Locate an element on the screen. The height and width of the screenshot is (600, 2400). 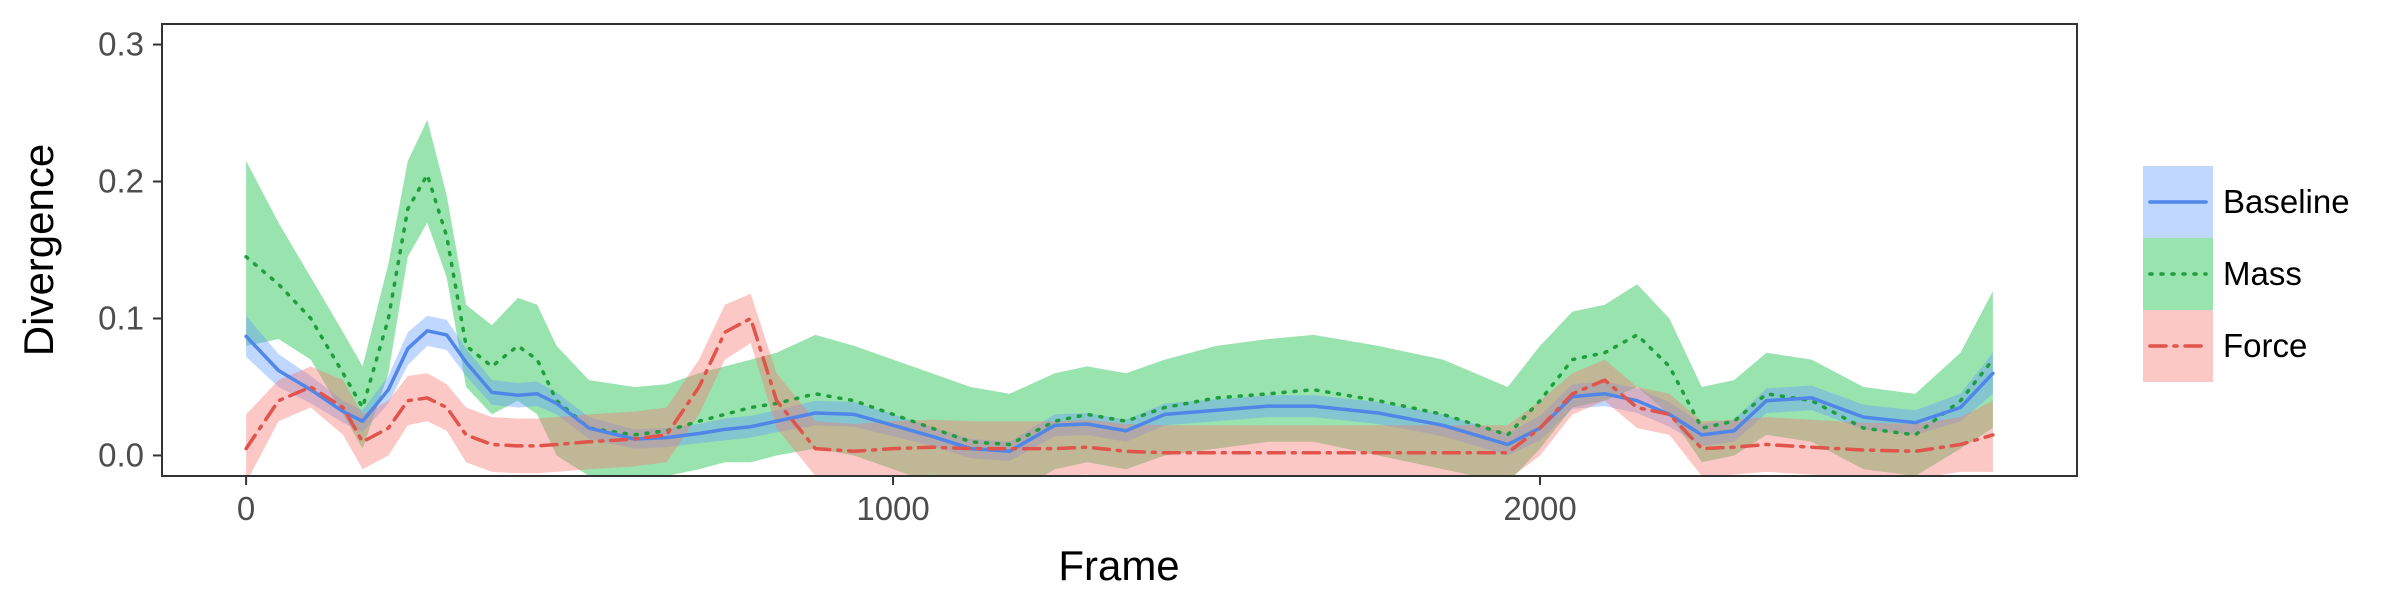
y-tick-label: 0.1 is located at coordinates (121, 317).